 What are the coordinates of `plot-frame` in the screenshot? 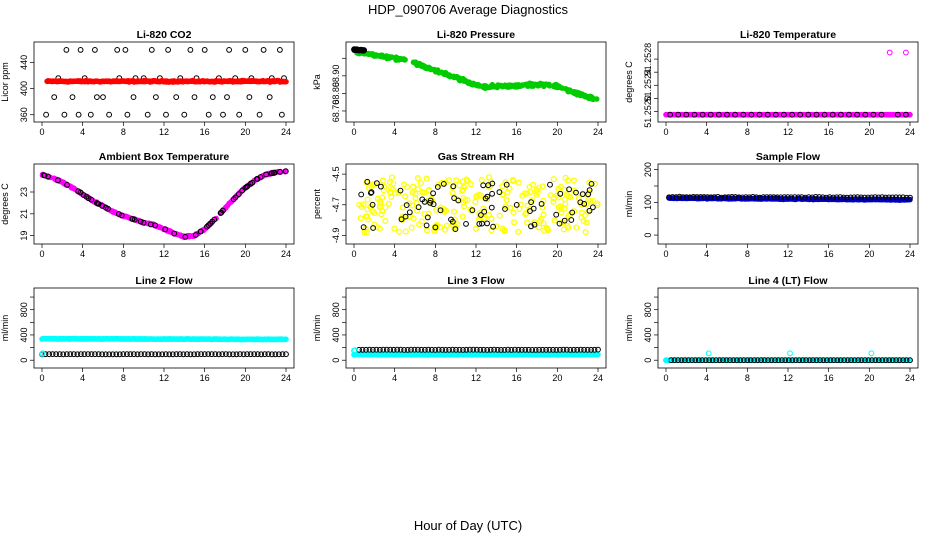 It's located at (788, 204).